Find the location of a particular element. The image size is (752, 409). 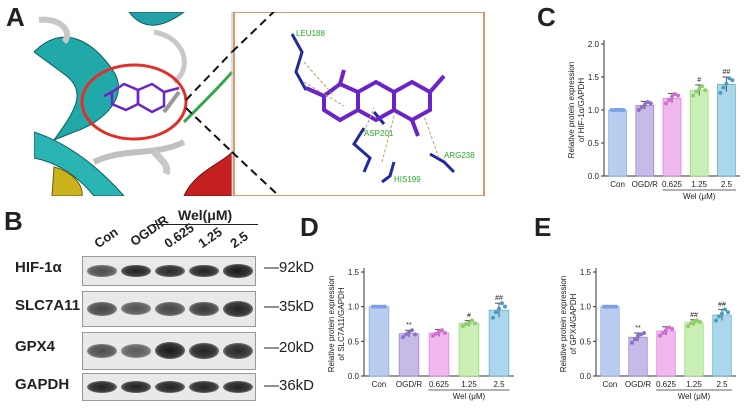

significance-label: ** is located at coordinates (638, 328).